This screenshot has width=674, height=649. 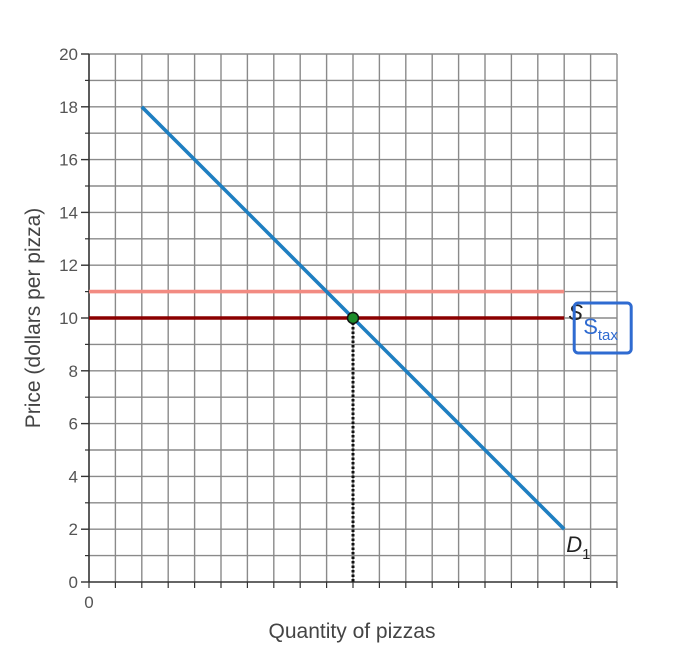 What do you see at coordinates (73, 371) in the screenshot?
I see `y-tick-label: 8` at bounding box center [73, 371].